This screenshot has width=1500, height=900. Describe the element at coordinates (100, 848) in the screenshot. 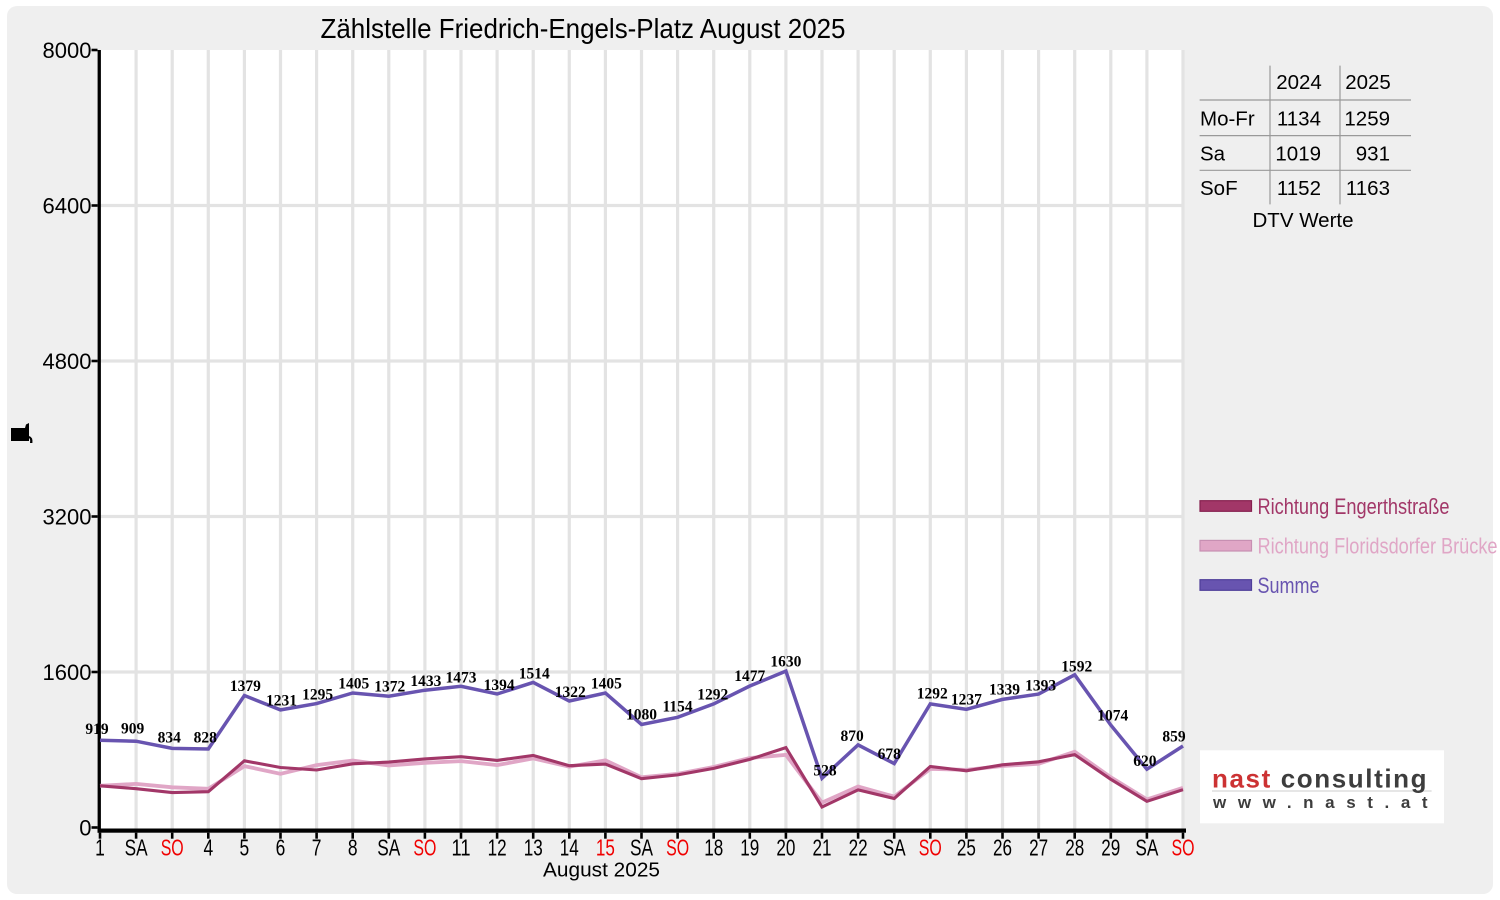

I see `svg-text: 1` at that location.